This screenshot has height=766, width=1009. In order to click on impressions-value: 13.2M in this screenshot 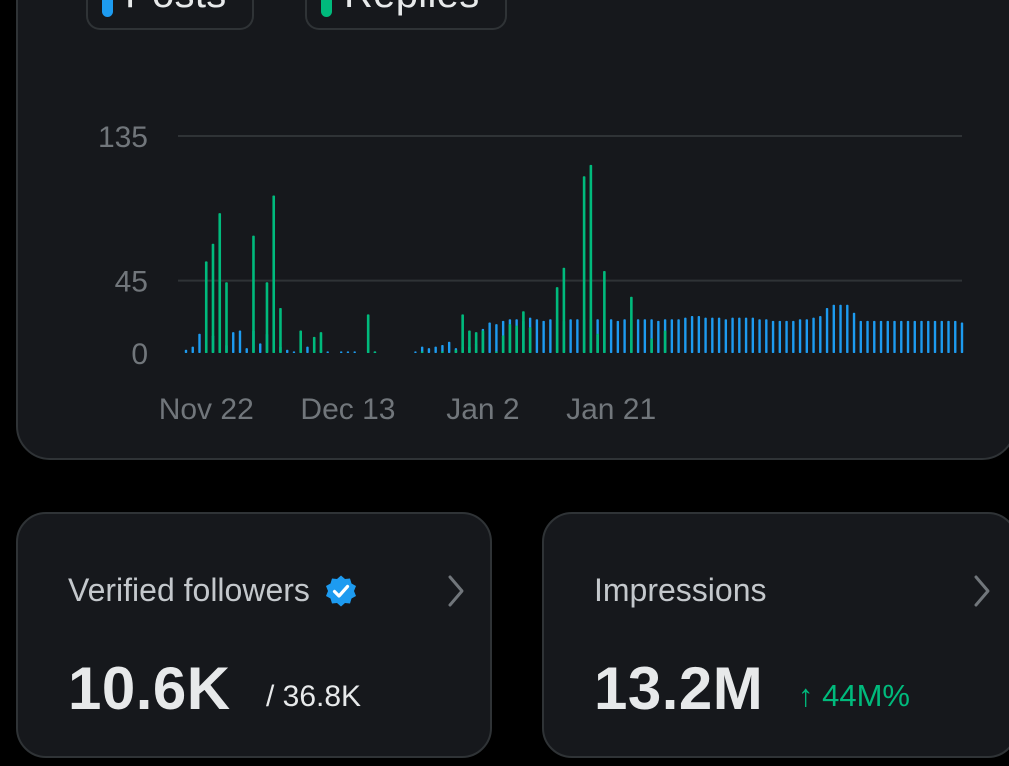, I will do `click(679, 688)`.